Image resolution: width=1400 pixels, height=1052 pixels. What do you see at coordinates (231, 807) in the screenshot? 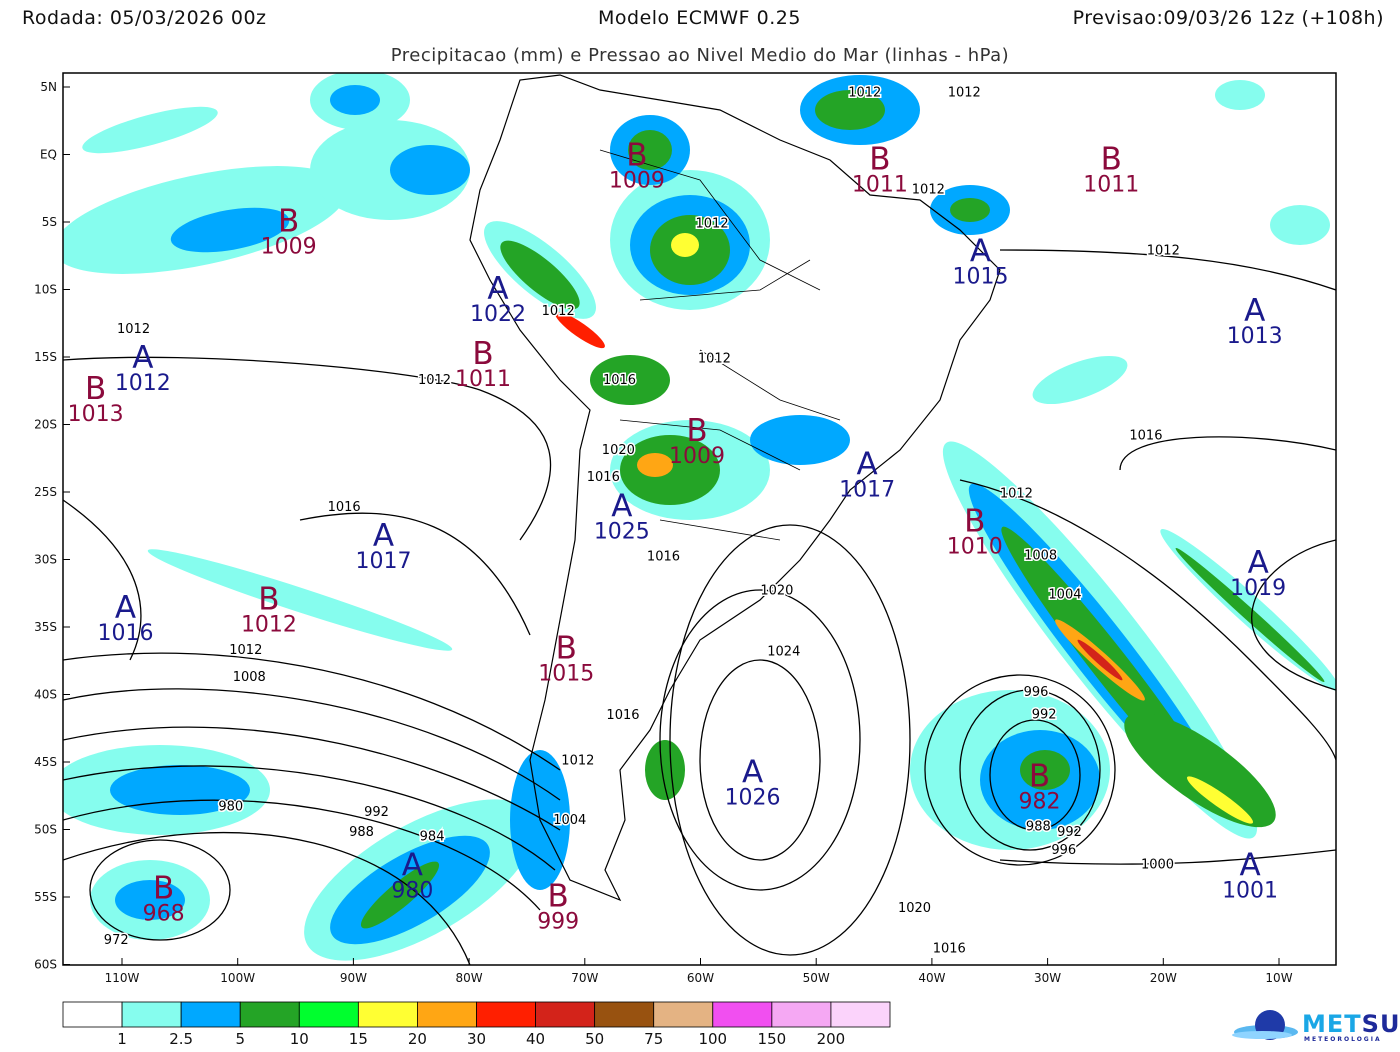
I see `isobar-label-group: 980` at bounding box center [231, 807].